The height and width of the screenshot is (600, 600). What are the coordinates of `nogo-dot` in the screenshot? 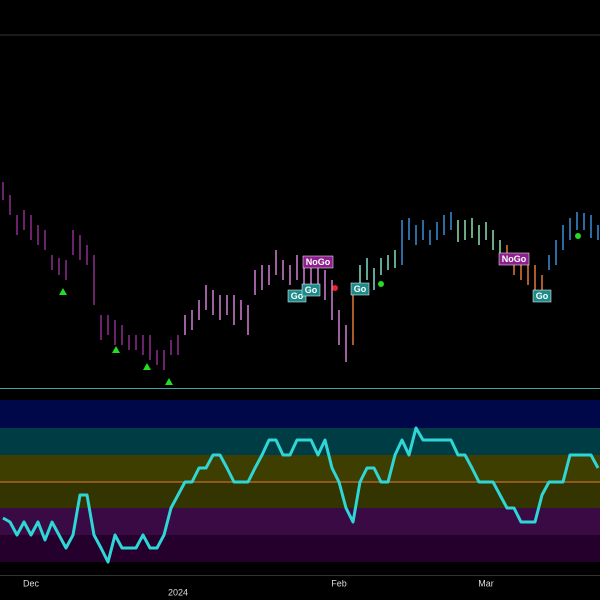 It's located at (335, 288).